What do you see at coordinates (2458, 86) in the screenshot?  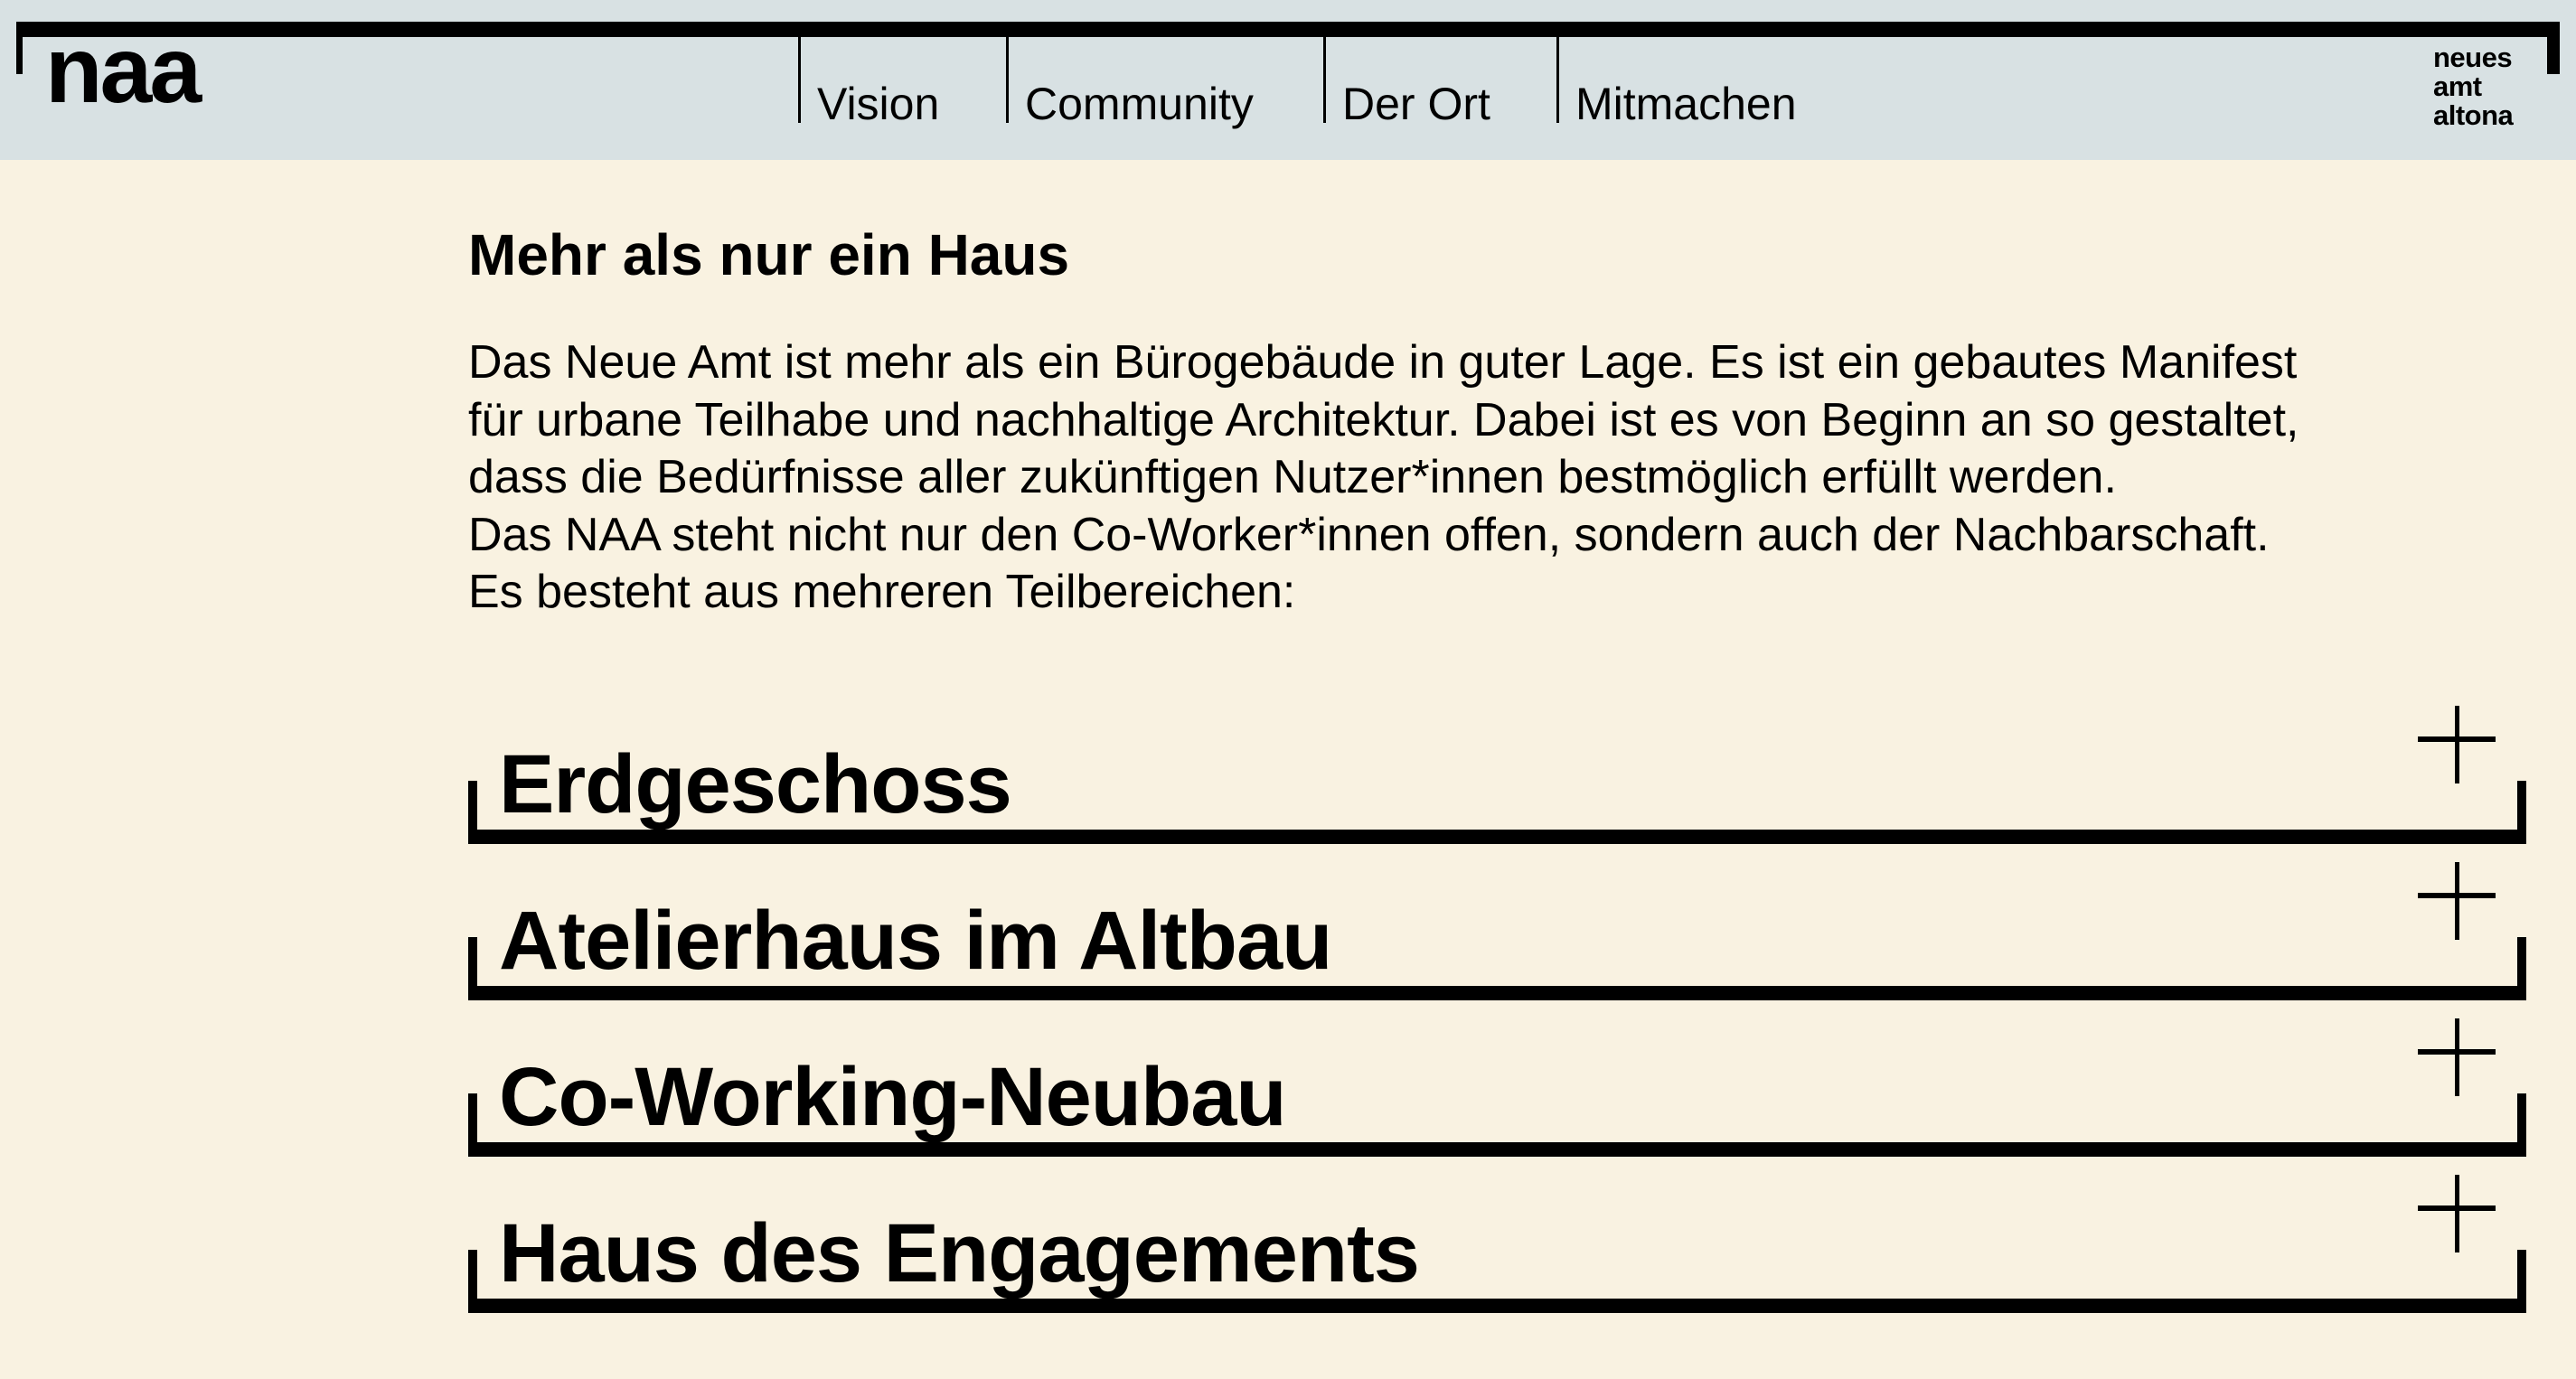 I see `brand-line: amt` at bounding box center [2458, 86].